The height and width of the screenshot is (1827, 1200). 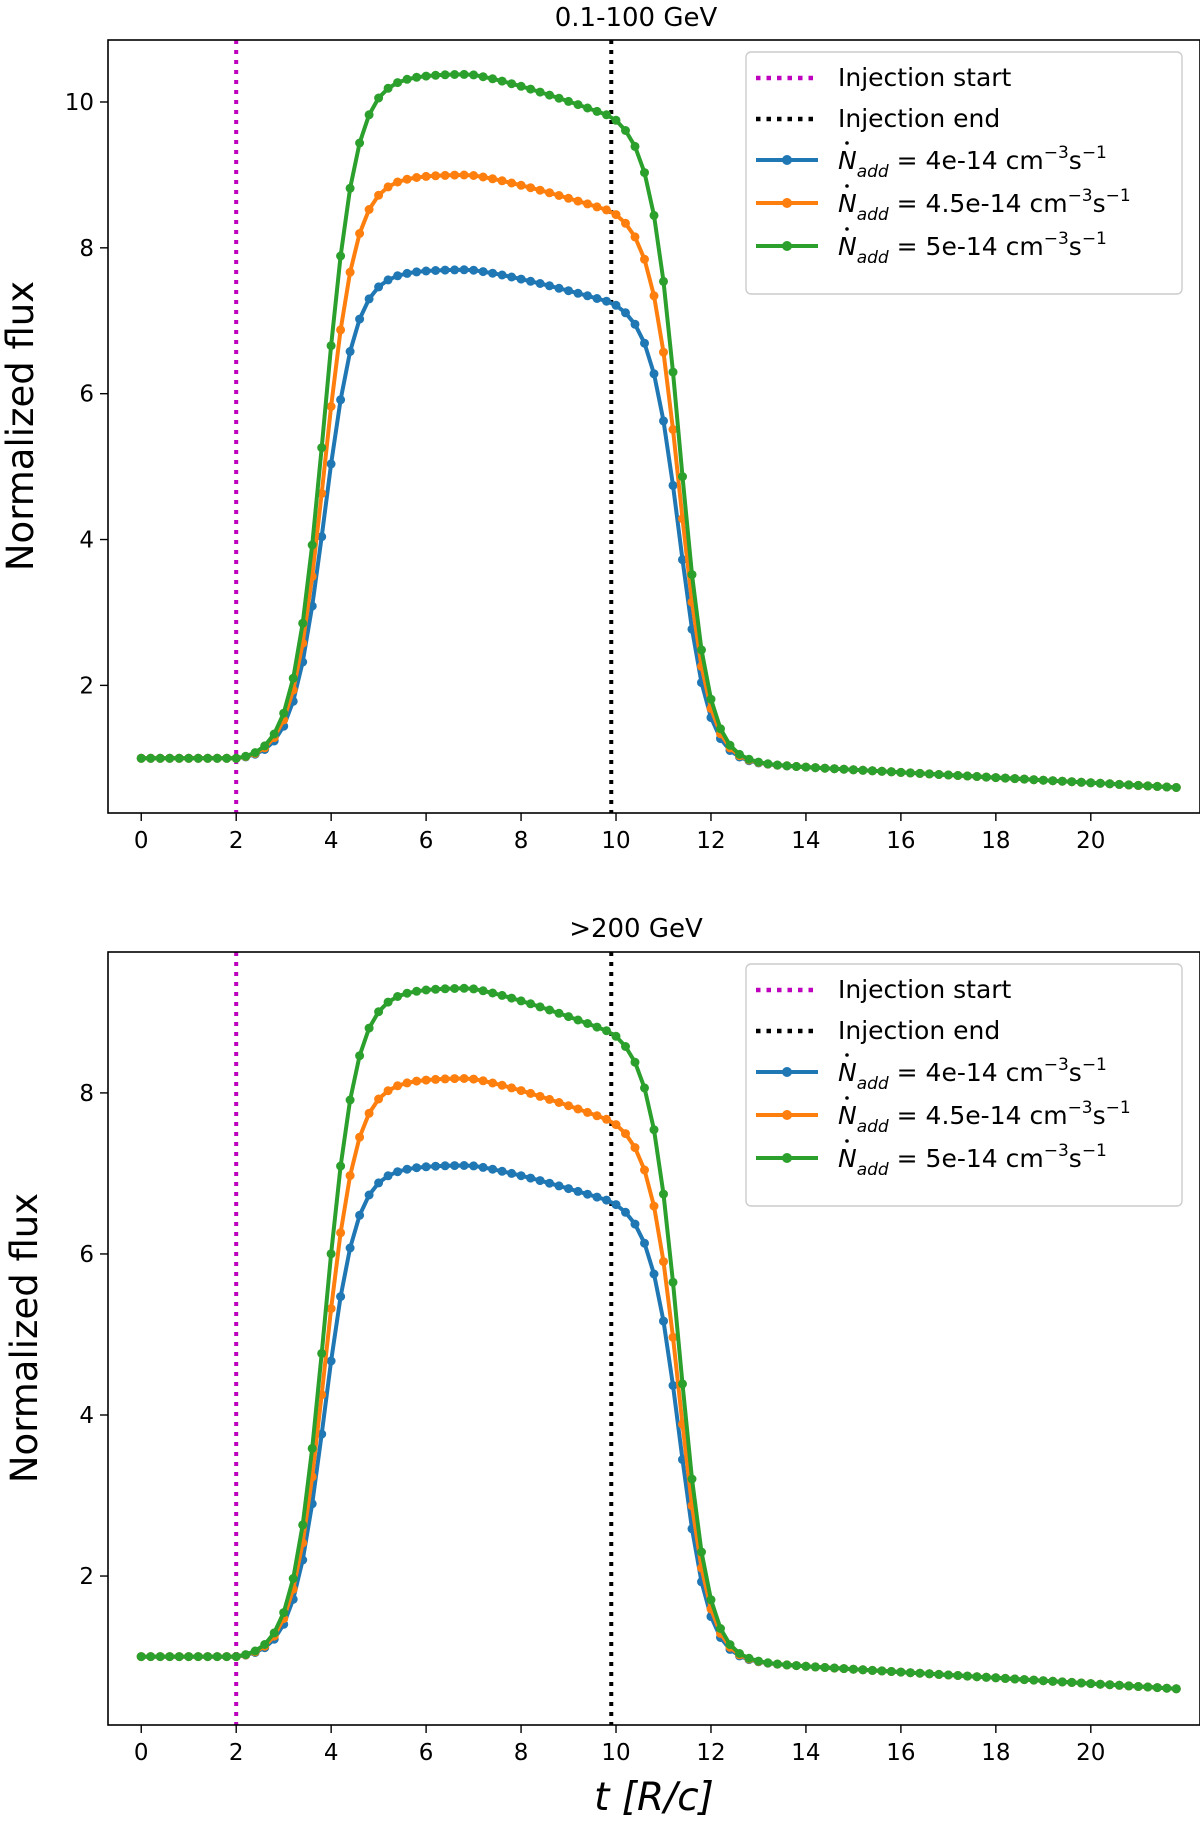 What do you see at coordinates (900, 841) in the screenshot?
I see `x-tick-label: 16` at bounding box center [900, 841].